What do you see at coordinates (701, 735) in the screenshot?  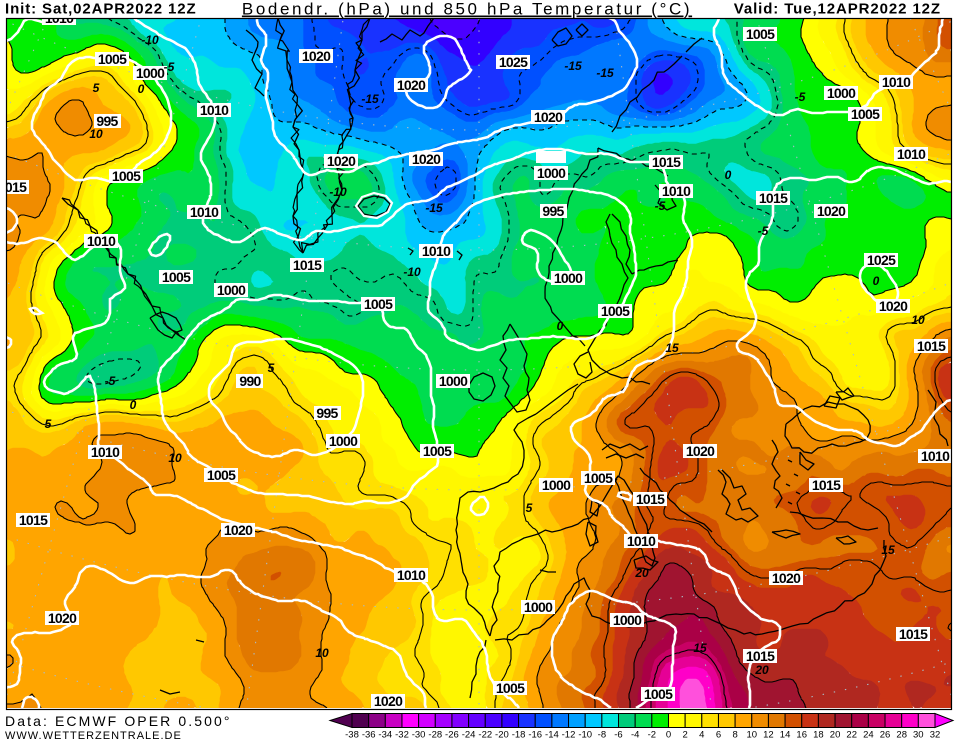 I see `svg-text: 4` at bounding box center [701, 735].